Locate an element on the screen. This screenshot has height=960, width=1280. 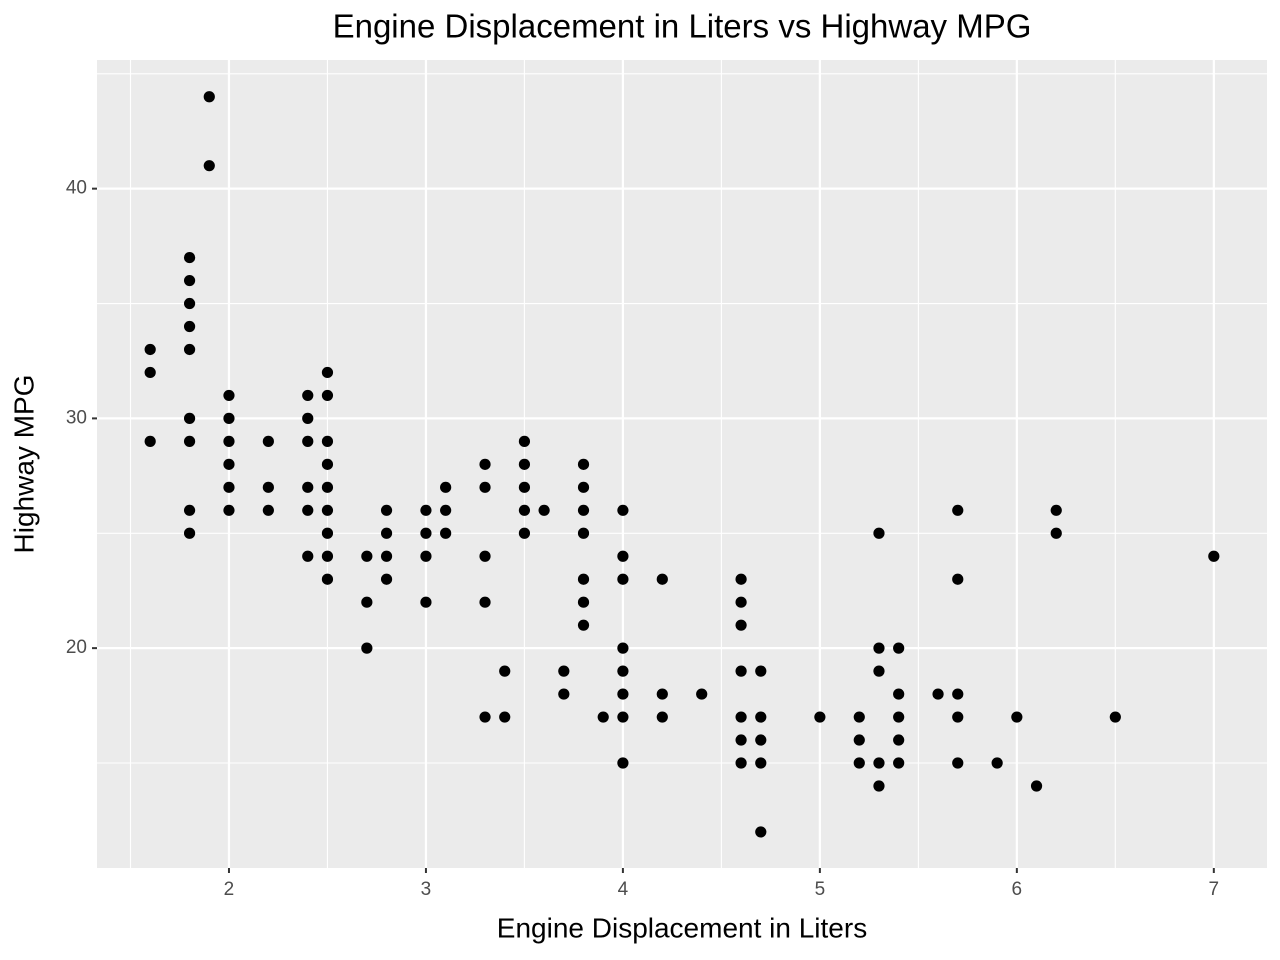
y-tick-label: 40 is located at coordinates (76, 188).